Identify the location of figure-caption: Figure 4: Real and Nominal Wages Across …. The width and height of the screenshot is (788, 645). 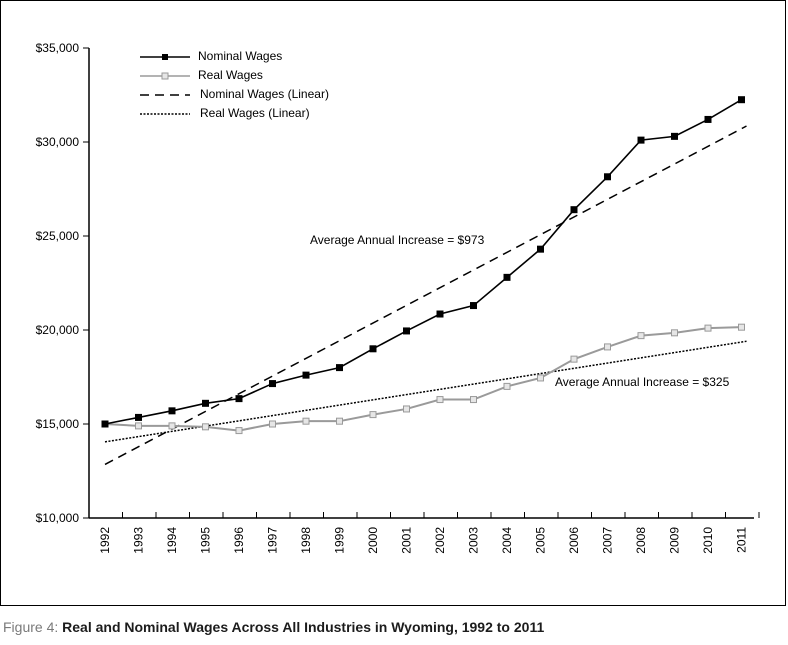
(273, 627).